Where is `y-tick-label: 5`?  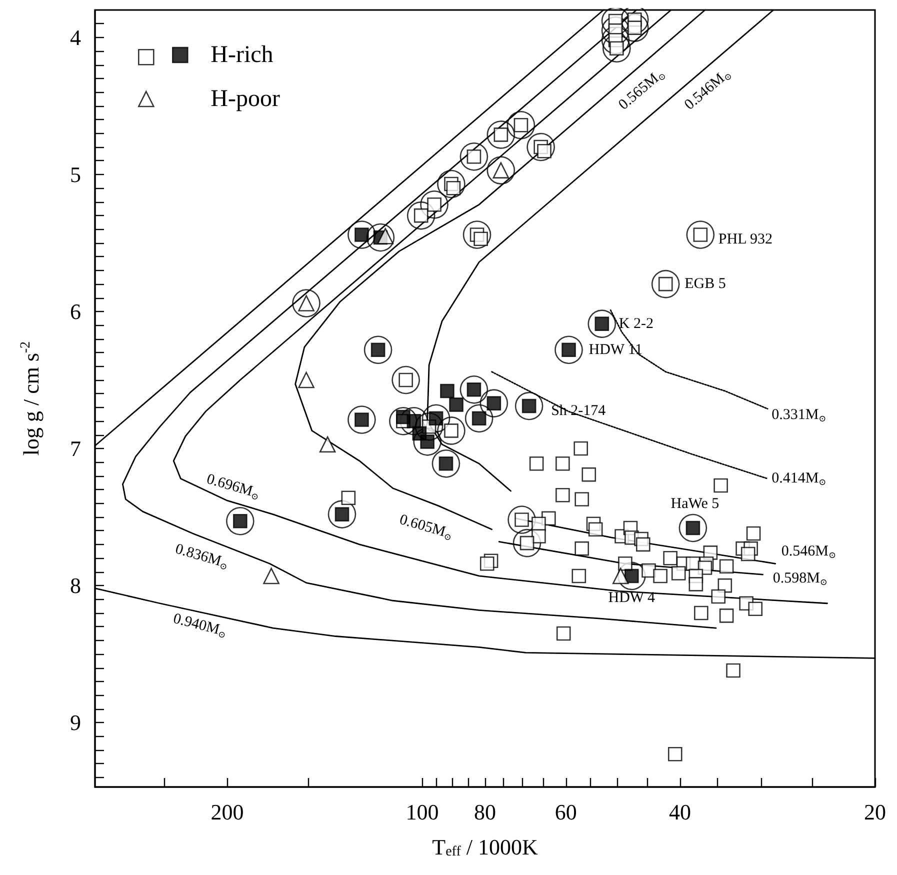 y-tick-label: 5 is located at coordinates (75, 174).